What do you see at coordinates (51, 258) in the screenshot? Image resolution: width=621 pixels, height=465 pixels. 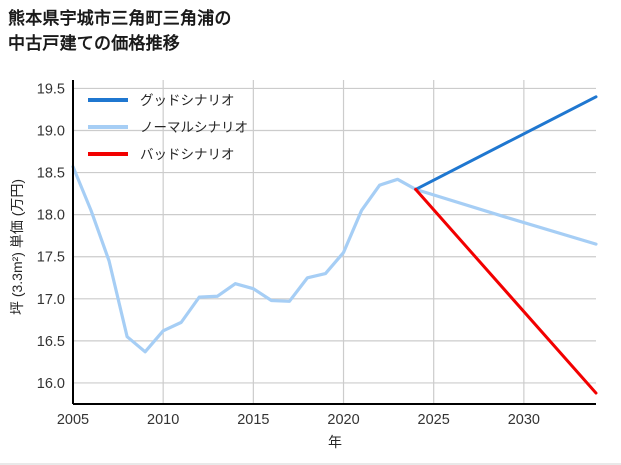 I see `y-tick-label: 17.5` at bounding box center [51, 258].